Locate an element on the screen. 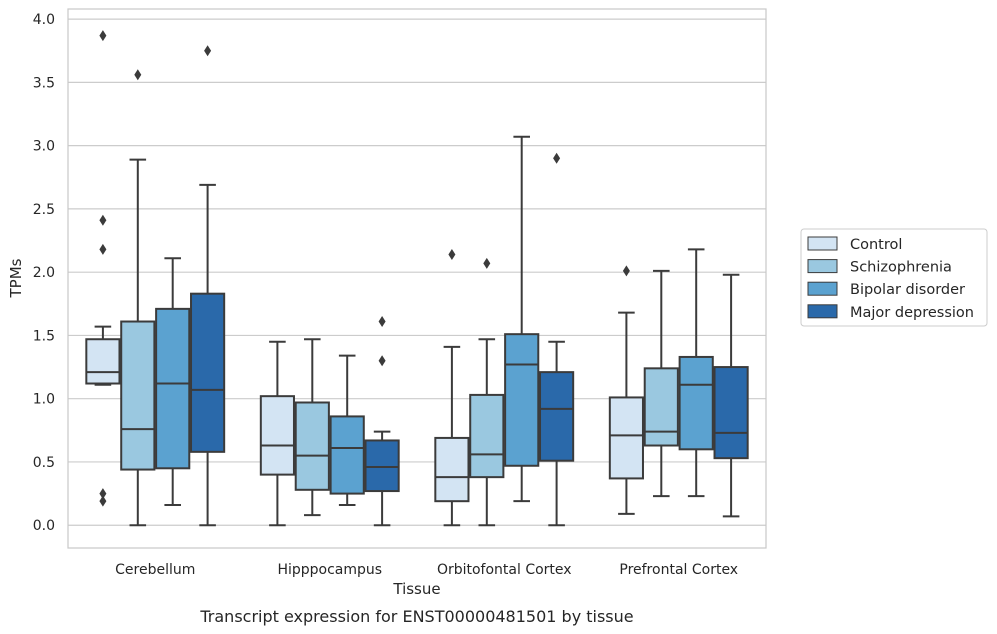 Image resolution: width=997 pixels, height=634 pixels. legend-label: Control is located at coordinates (876, 245).